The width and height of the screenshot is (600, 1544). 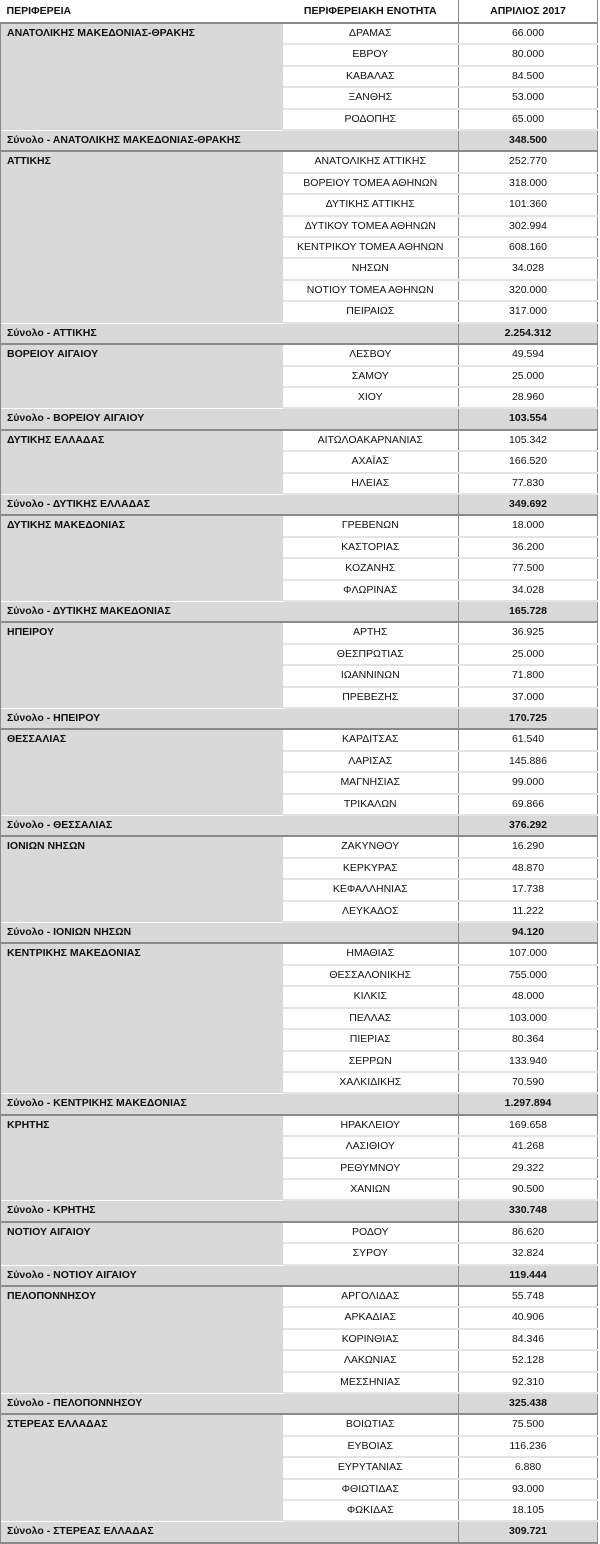 What do you see at coordinates (528, 77) in the screenshot?
I see `unit-value: 84.500` at bounding box center [528, 77].